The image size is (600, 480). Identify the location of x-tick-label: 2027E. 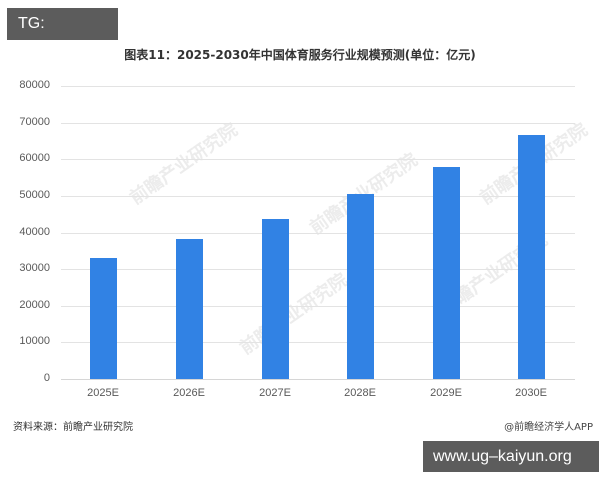
(275, 393).